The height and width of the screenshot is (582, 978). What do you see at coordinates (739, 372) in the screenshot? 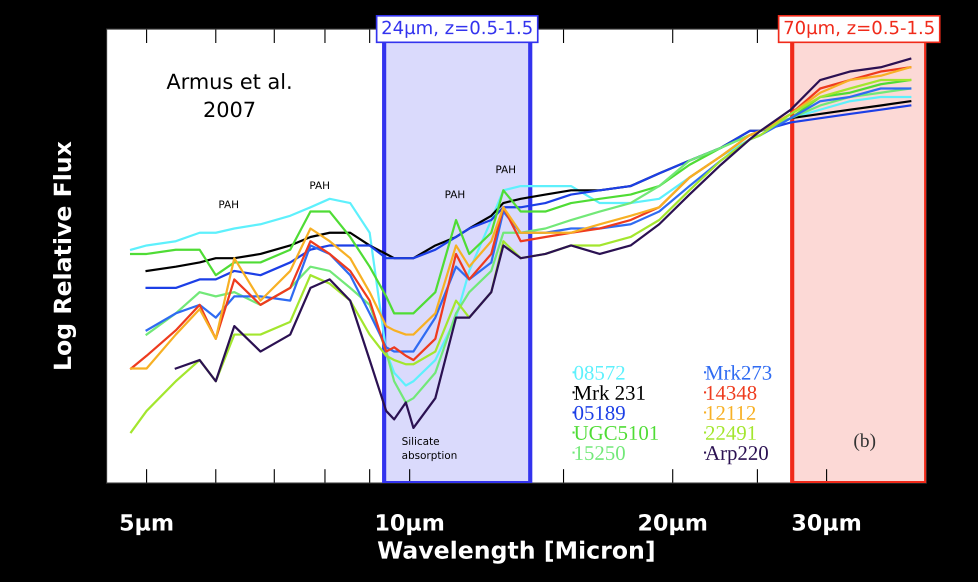
I see `legend-label: Mrk273` at bounding box center [739, 372].